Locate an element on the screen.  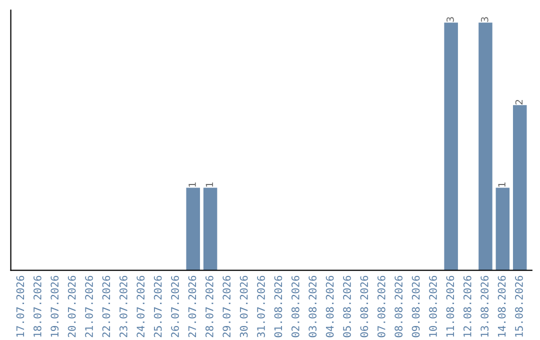
x-tick-label: 14.08.2026 is located at coordinates (502, 306).